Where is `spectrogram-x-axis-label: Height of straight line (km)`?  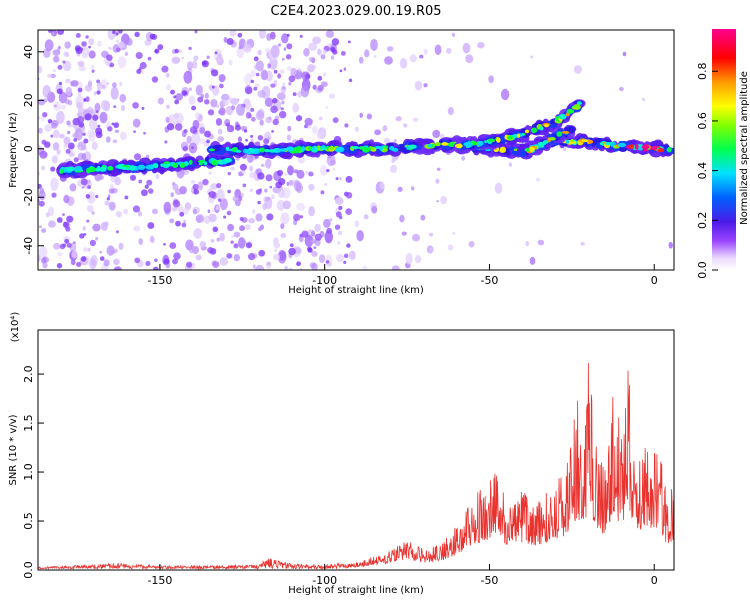
spectrogram-x-axis-label: Height of straight line (km) is located at coordinates (356, 290).